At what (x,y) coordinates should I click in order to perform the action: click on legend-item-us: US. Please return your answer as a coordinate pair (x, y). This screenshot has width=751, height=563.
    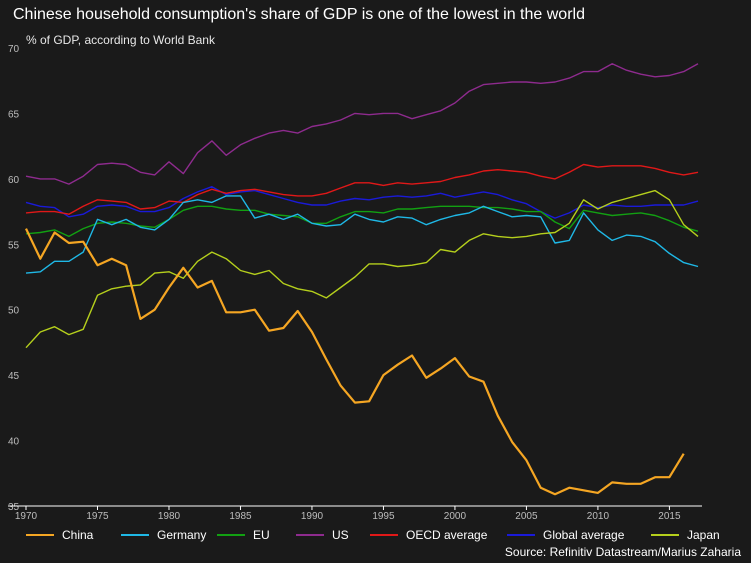
    Looking at the image, I should click on (322, 535).